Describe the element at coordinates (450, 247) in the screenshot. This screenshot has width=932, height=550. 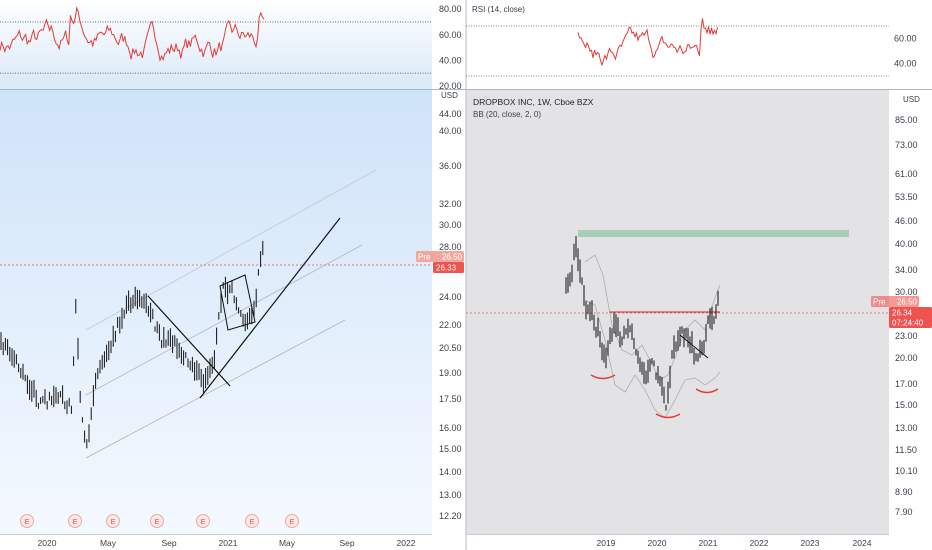
I see `left-price-tick-label-5: 28.00` at that location.